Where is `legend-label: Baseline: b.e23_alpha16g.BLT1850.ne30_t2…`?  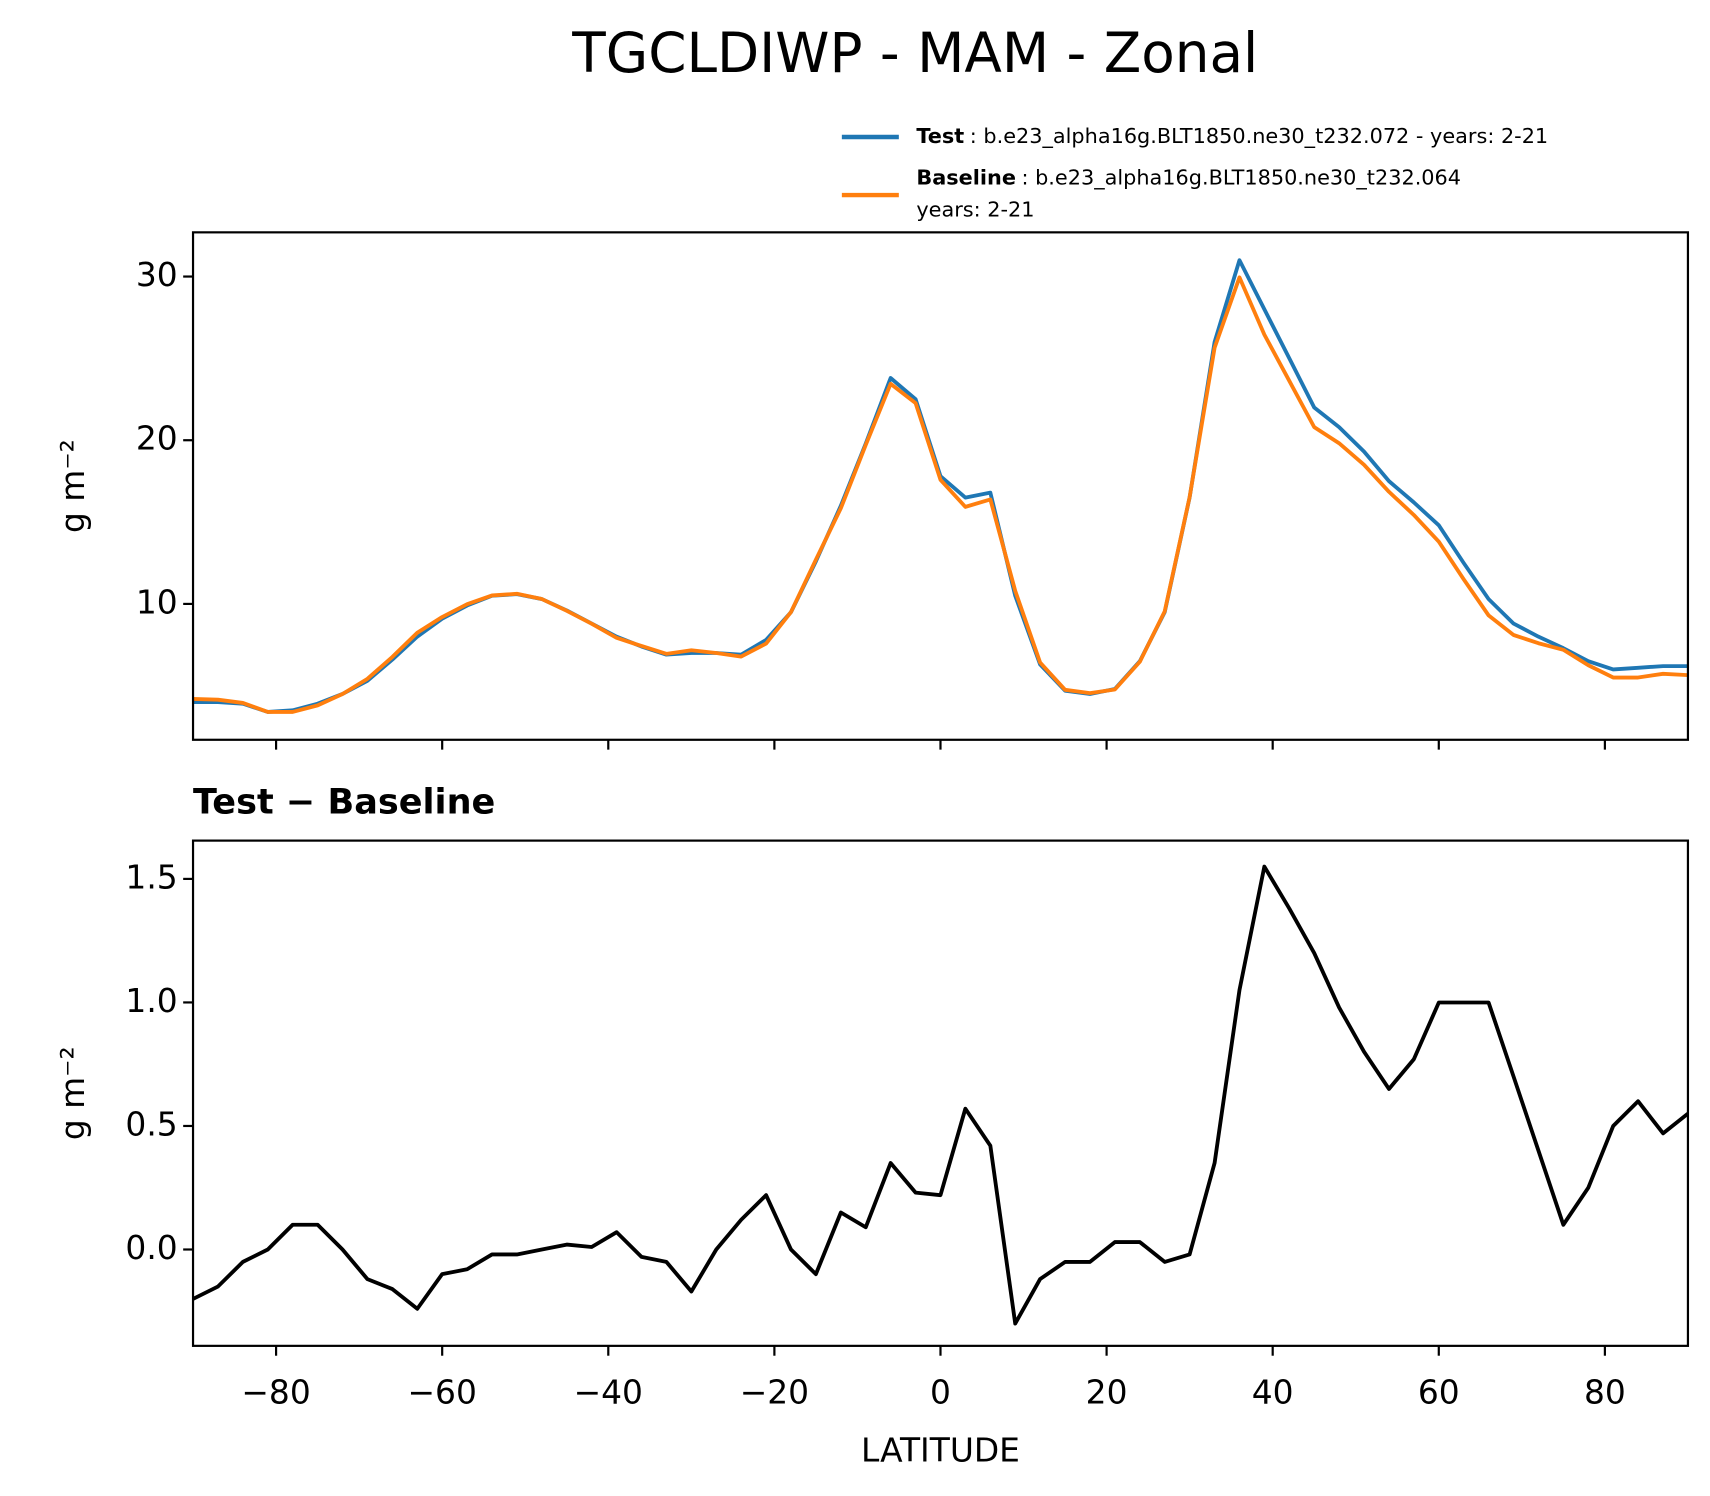
legend-label: Baseline: b.e23_alpha16g.BLT1850.ne30_t2… is located at coordinates (1188, 178).